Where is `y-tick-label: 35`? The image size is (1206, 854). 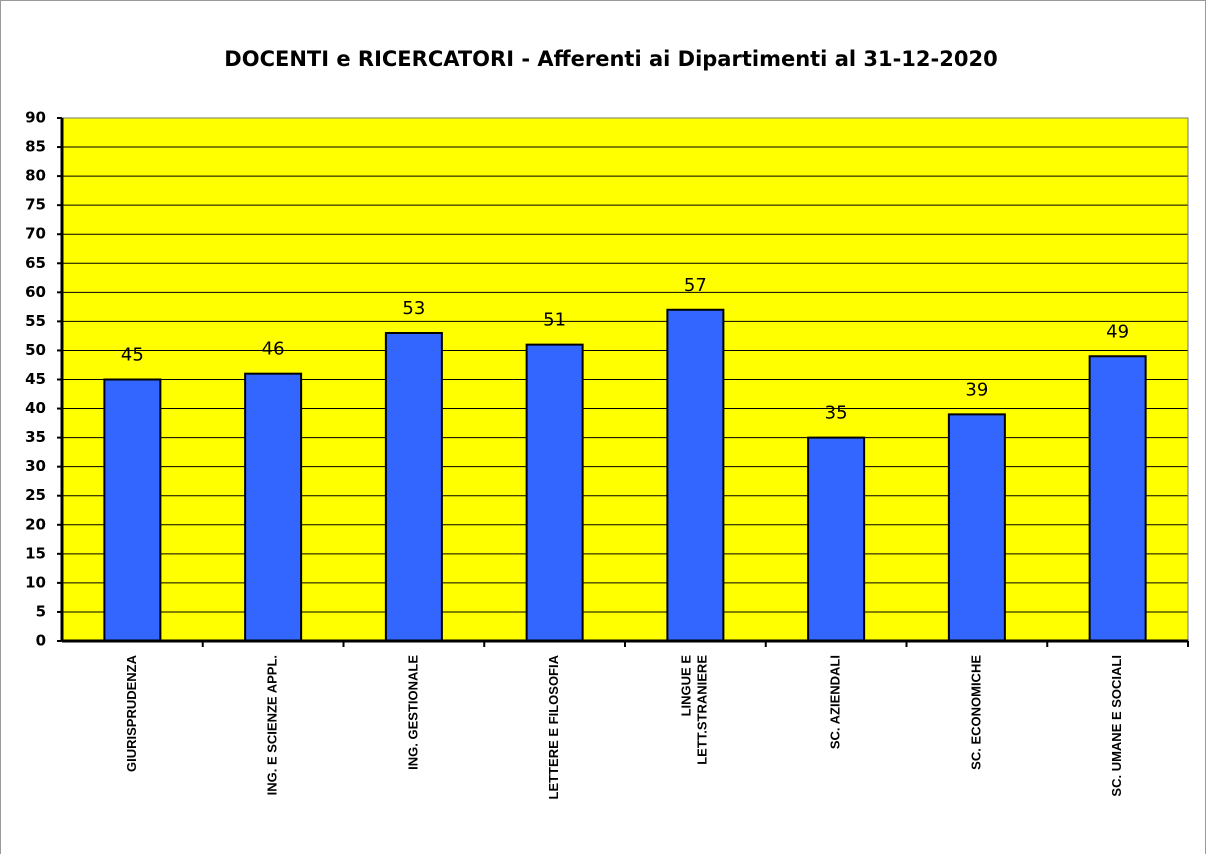 y-tick-label: 35 is located at coordinates (35, 437).